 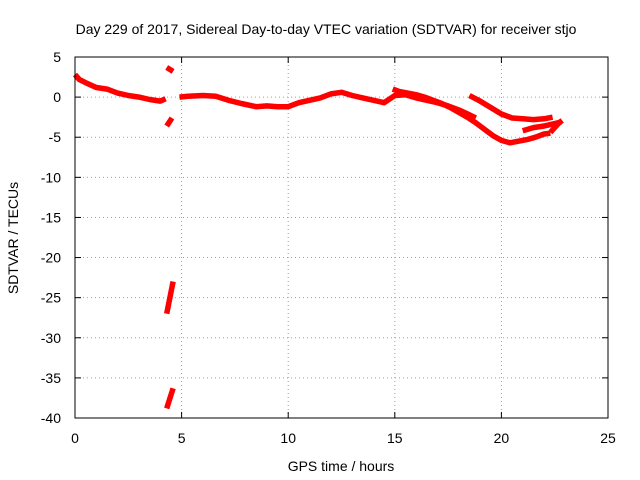 What do you see at coordinates (119, 88) in the screenshot?
I see `series-main-arc` at bounding box center [119, 88].